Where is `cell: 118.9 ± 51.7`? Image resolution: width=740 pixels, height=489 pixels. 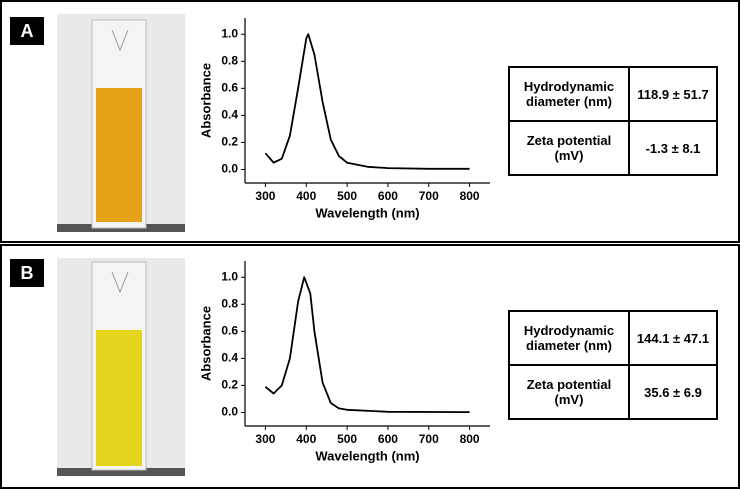
cell: 118.9 ± 51.7 is located at coordinates (673, 94).